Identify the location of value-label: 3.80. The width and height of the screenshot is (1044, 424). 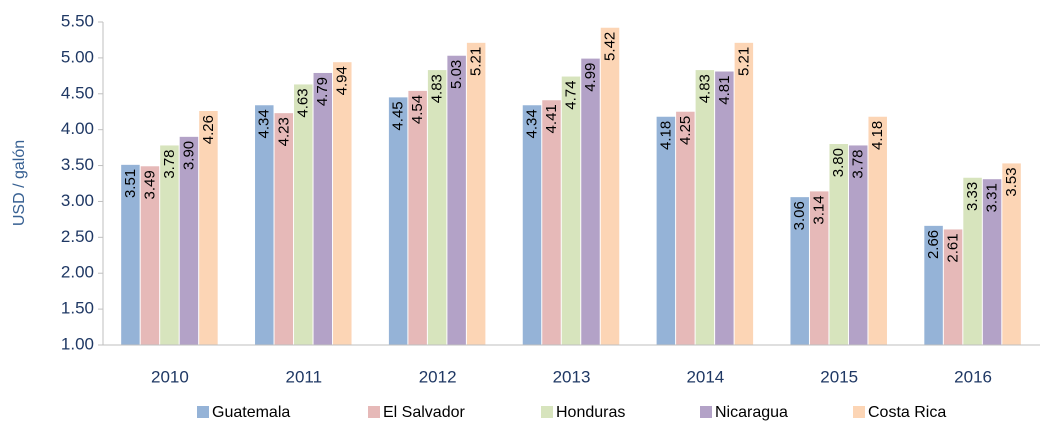
(838, 162).